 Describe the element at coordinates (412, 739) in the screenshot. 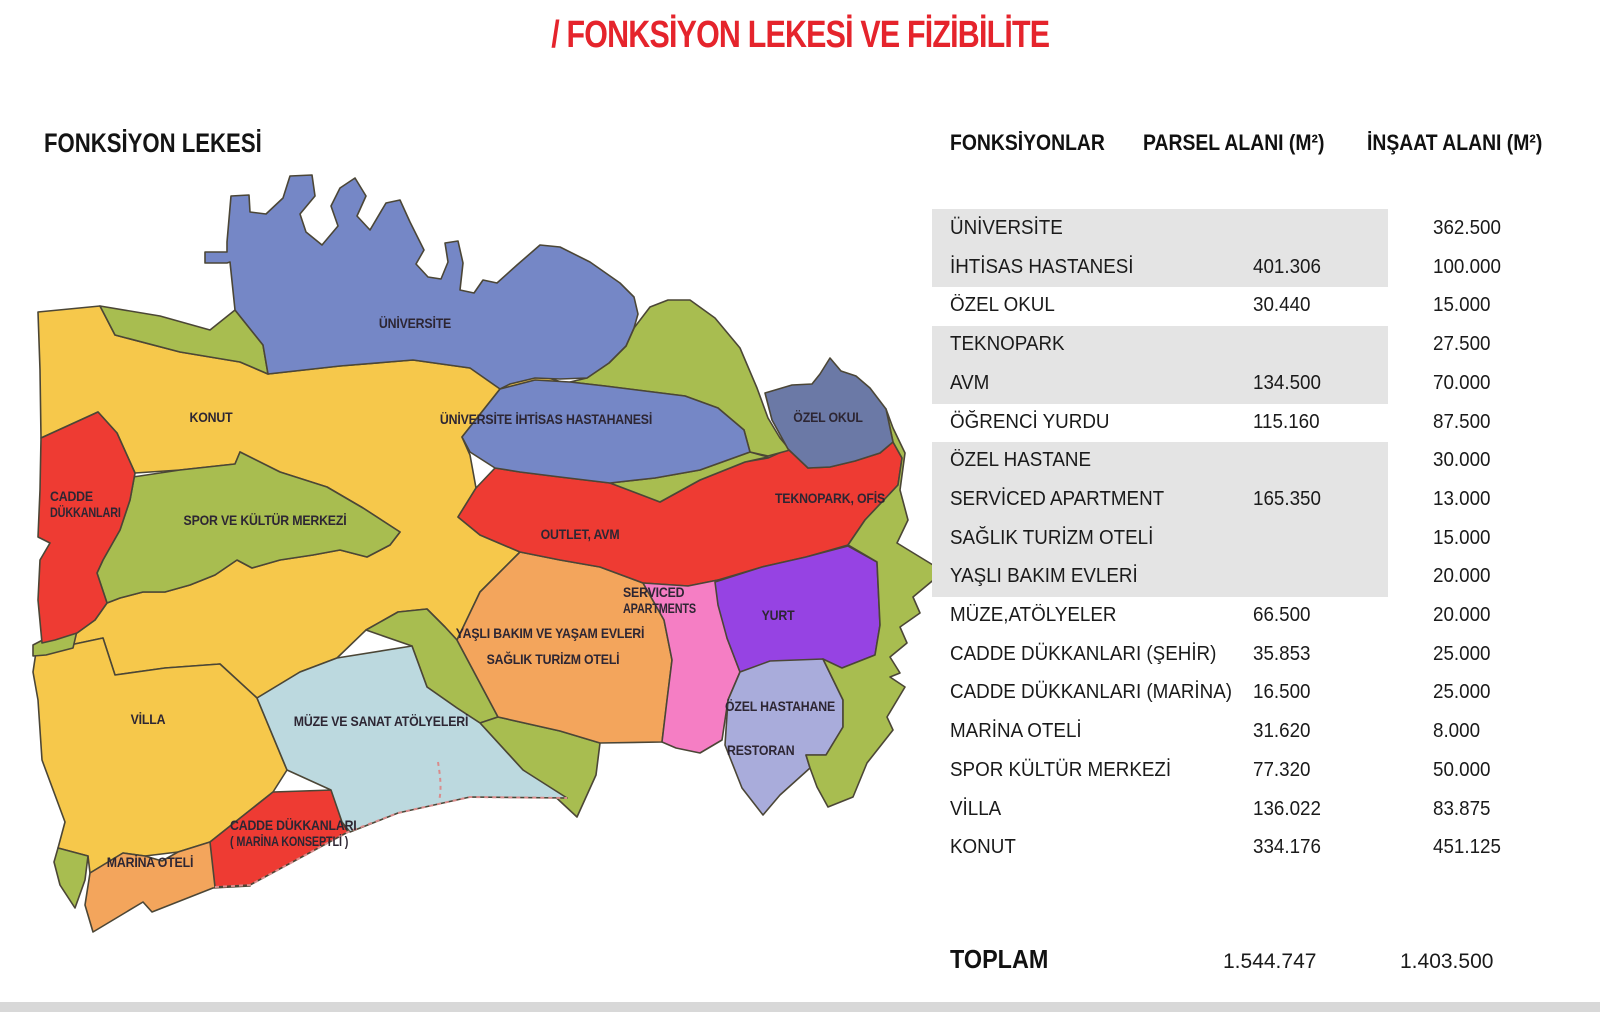

I see `map-zone-muze` at that location.